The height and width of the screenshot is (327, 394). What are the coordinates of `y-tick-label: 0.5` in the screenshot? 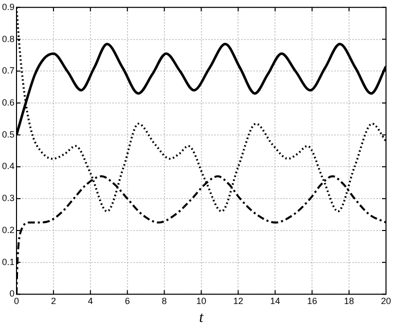 It's located at (8, 134).